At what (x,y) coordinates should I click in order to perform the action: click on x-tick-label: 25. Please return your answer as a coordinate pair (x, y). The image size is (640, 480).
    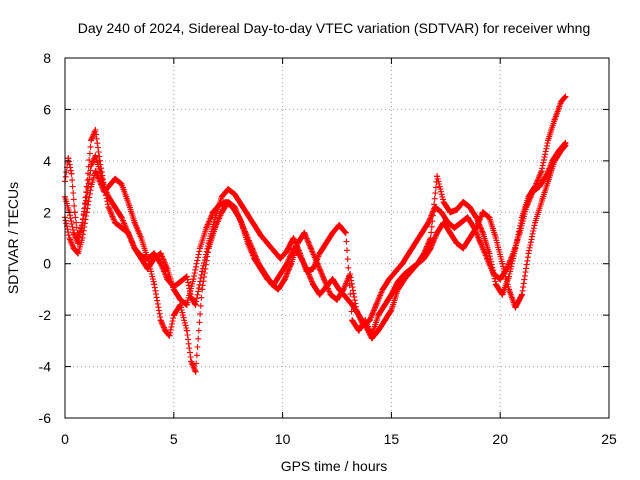
    Looking at the image, I should click on (609, 439).